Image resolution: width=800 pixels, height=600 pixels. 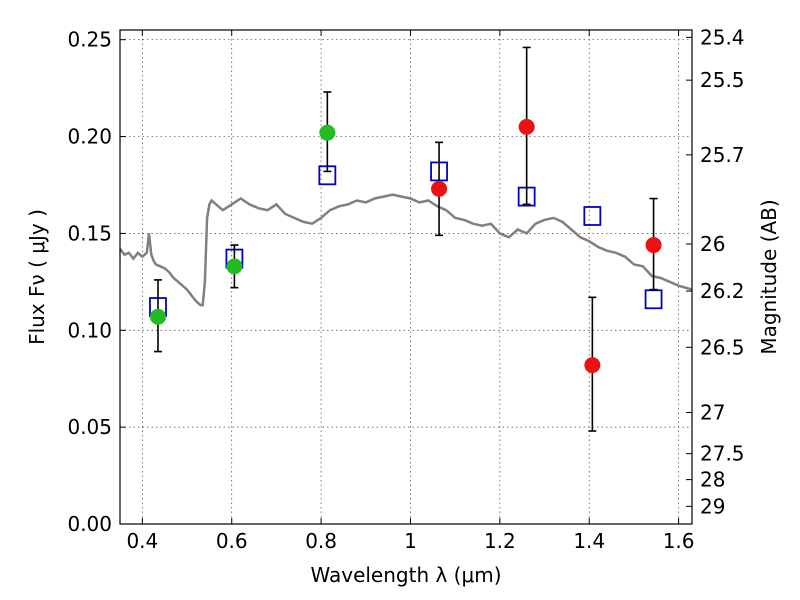 I want to click on right-tick-label: 25.4, so click(x=722, y=37).